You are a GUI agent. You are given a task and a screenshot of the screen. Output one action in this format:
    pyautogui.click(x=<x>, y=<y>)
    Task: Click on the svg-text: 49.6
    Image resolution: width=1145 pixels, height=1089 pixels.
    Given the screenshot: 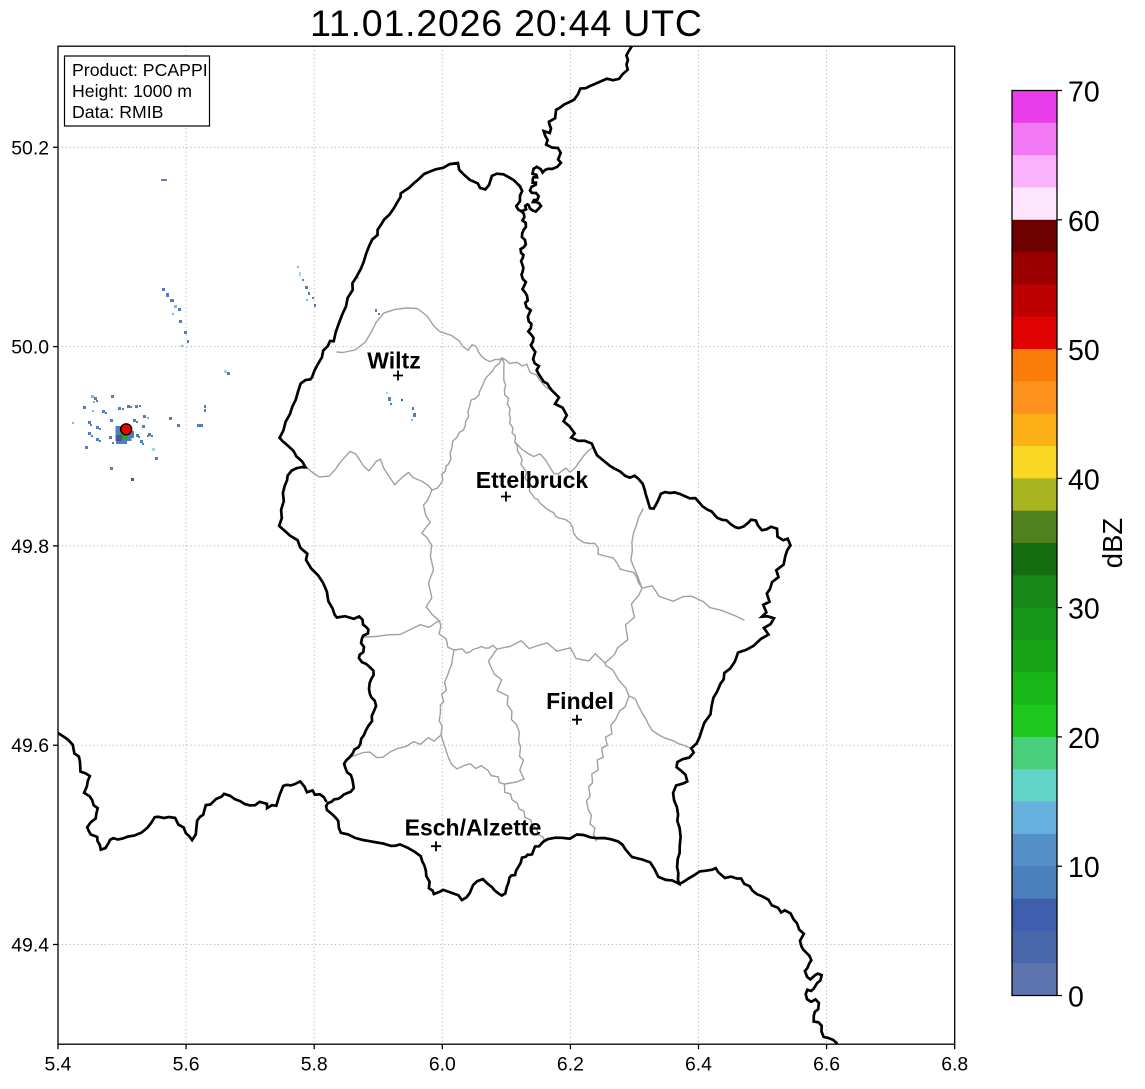 What is the action you would take?
    pyautogui.click(x=30, y=746)
    